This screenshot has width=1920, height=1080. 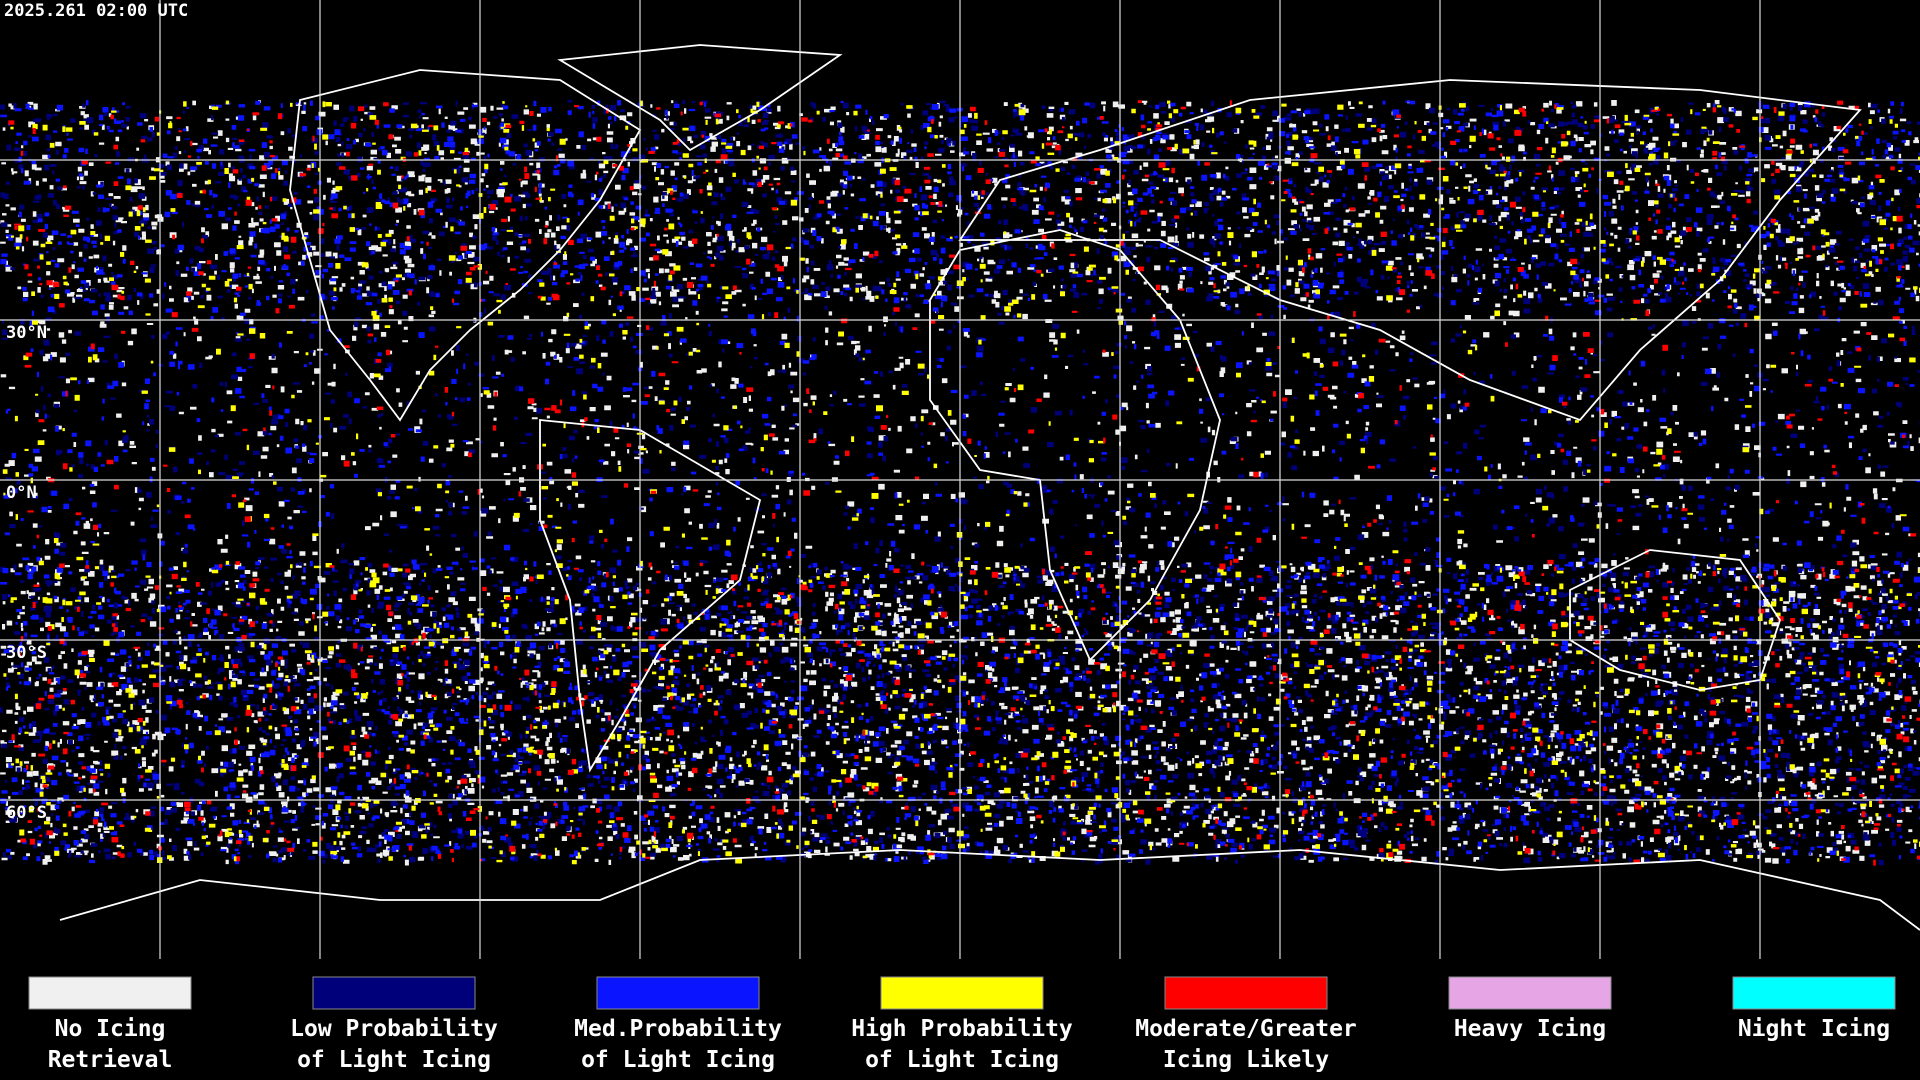 What do you see at coordinates (989, 890) in the screenshot?
I see `antarctica` at bounding box center [989, 890].